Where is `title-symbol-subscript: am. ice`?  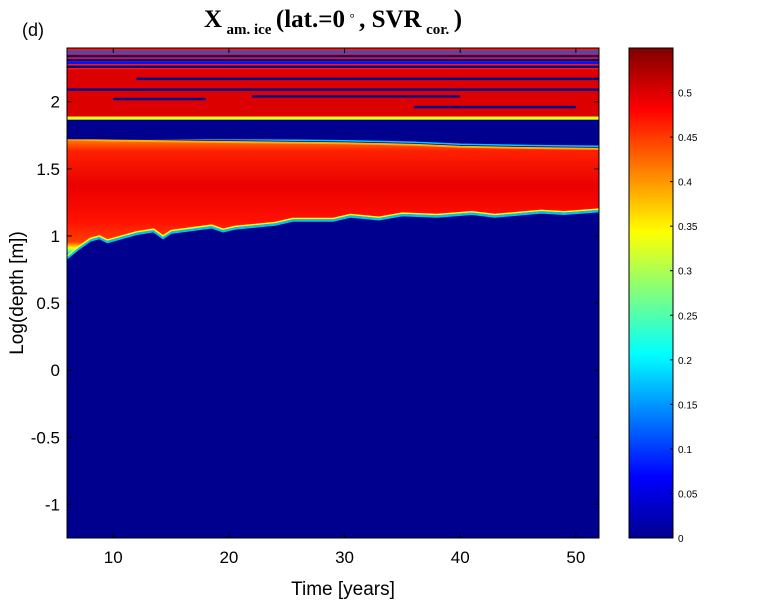 title-symbol-subscript: am. ice is located at coordinates (248, 30).